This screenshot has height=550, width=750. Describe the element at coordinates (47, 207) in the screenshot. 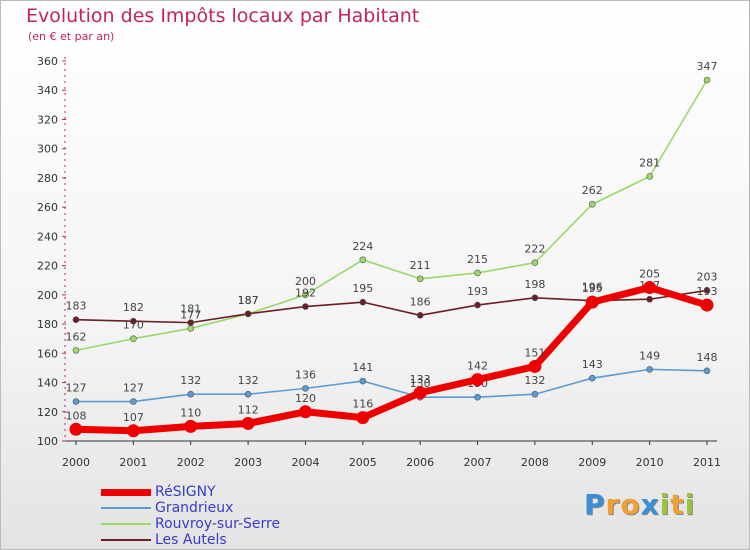

I see `y-tick-label: 260` at that location.